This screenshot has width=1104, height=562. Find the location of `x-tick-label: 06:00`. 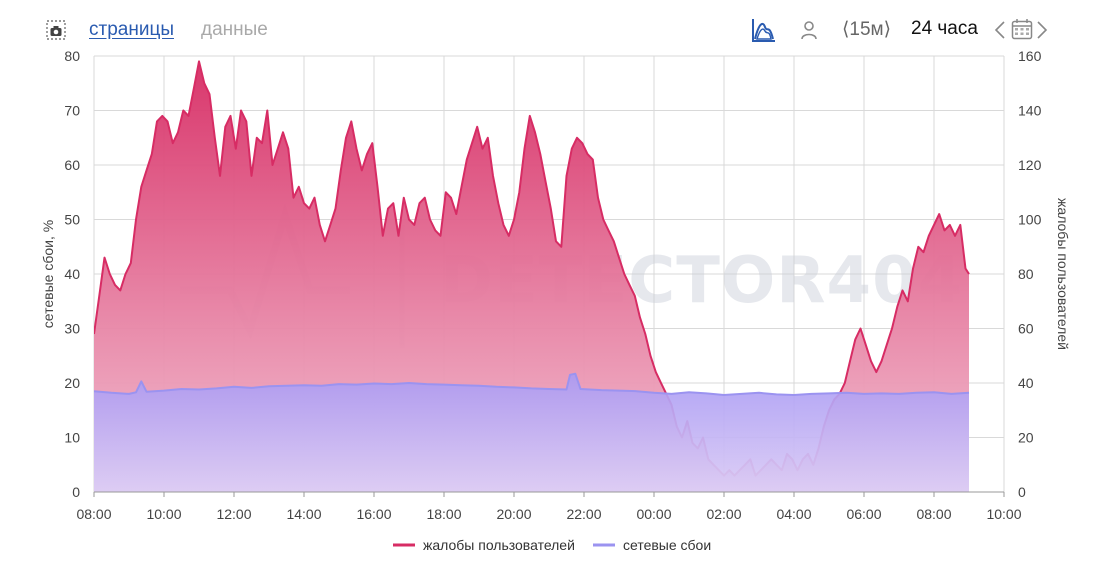

x-tick-label: 06:00 is located at coordinates (863, 514).